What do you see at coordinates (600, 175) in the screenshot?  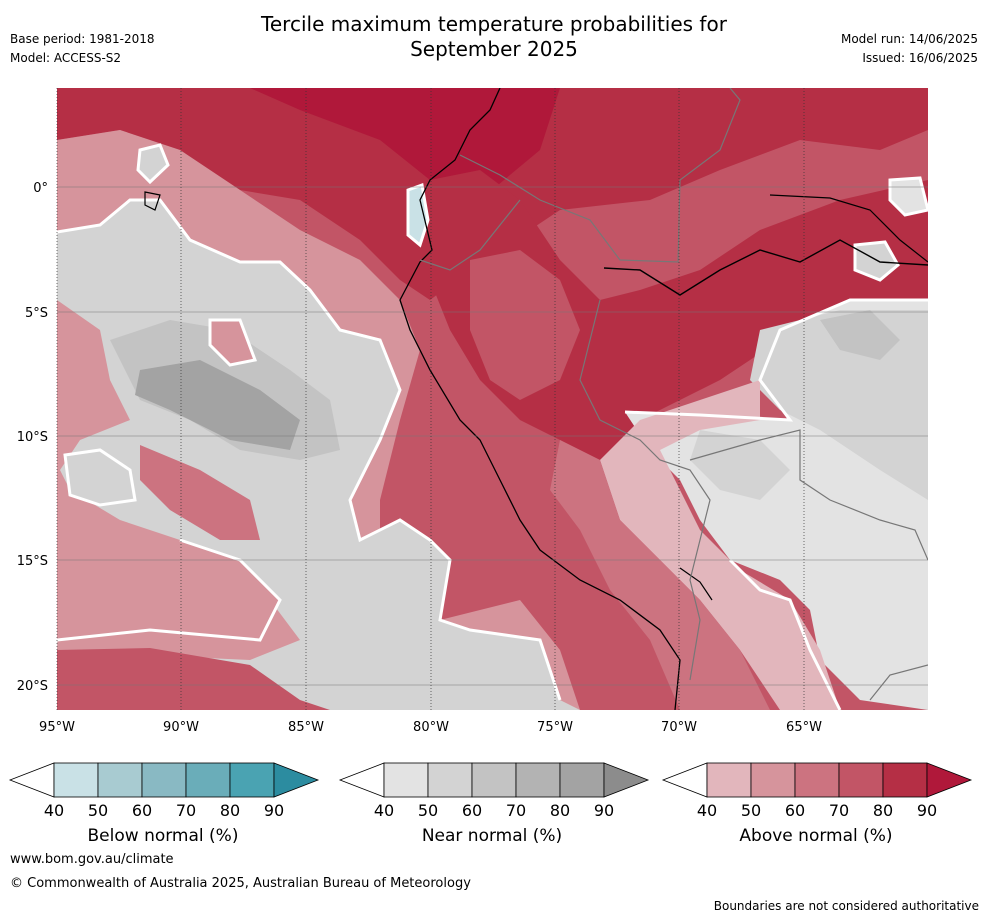 I see `border-colombia-peru` at bounding box center [600, 175].